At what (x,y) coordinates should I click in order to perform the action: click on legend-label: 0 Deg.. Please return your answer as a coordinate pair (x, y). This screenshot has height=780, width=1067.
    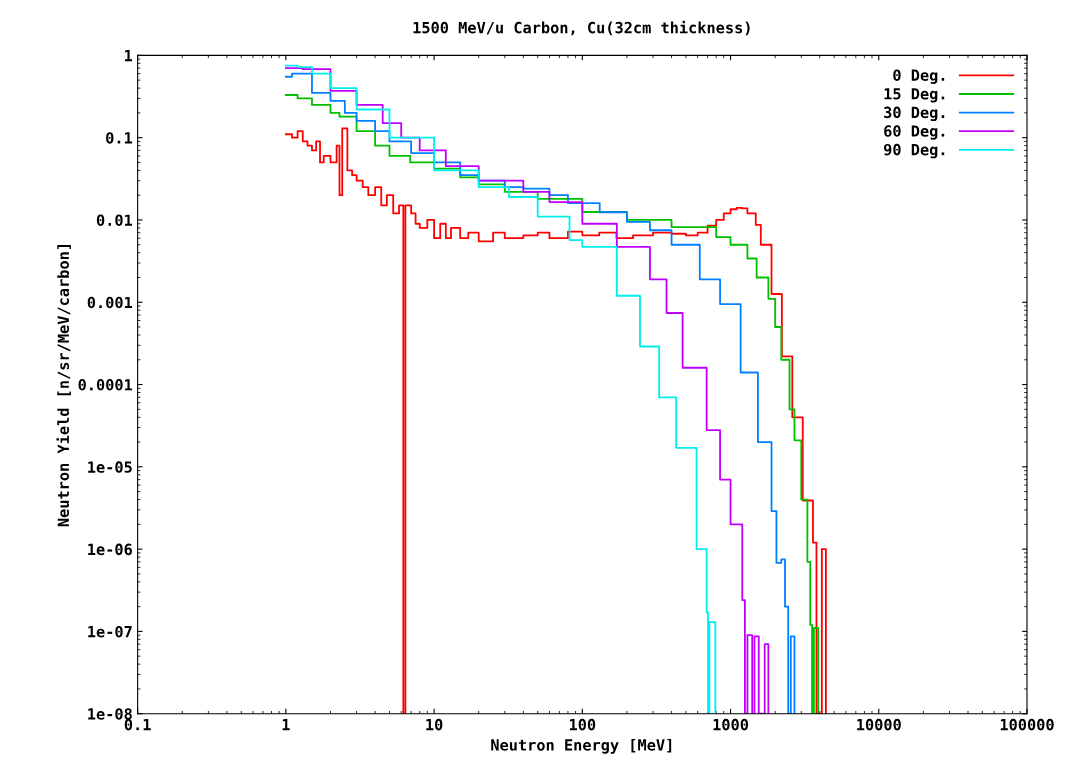
    Looking at the image, I should click on (919, 76).